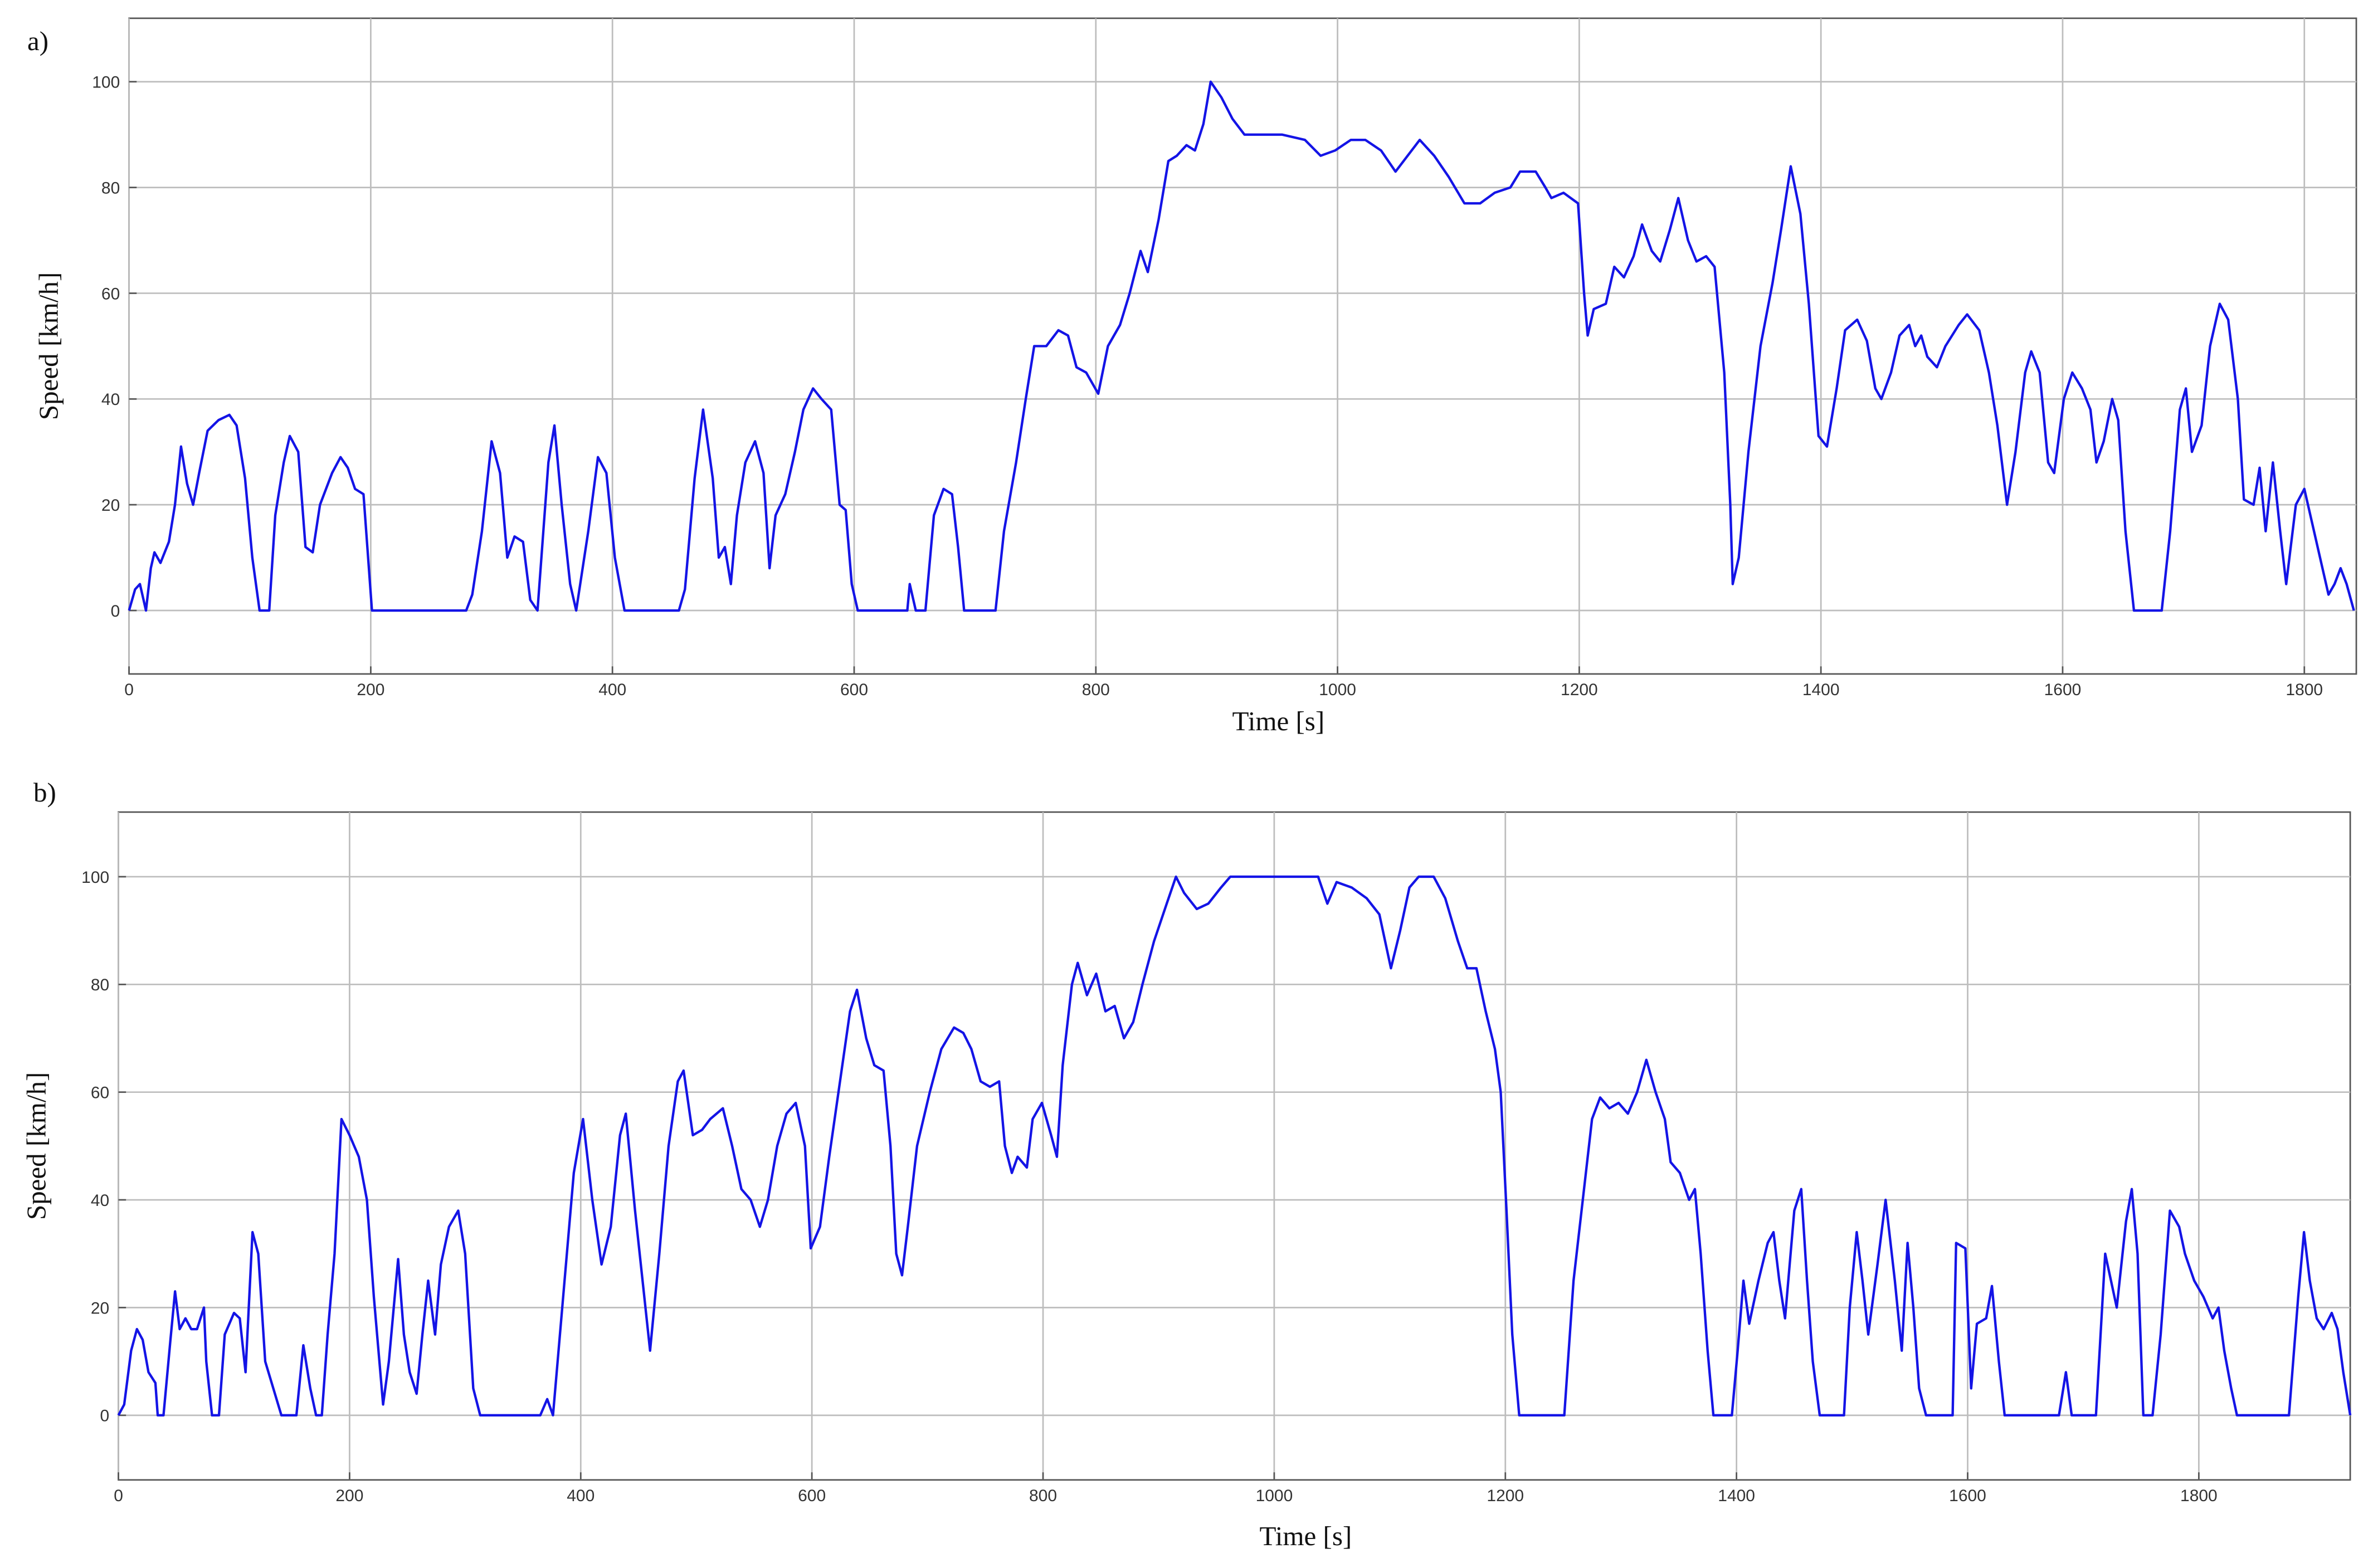 This screenshot has width=2373, height=1568. What do you see at coordinates (37, 41) in the screenshot?
I see `panel-label: a)` at bounding box center [37, 41].